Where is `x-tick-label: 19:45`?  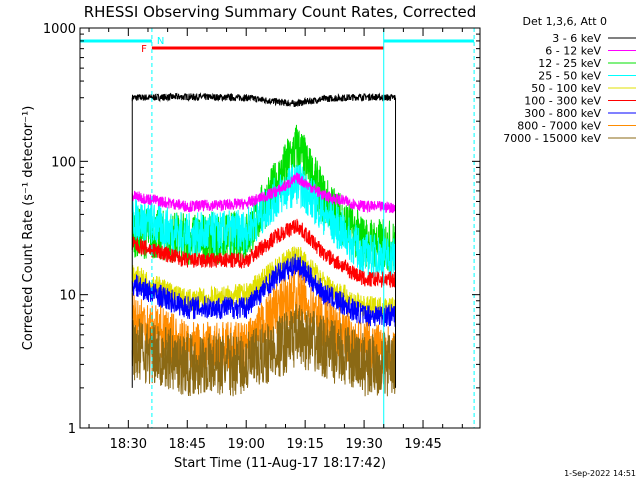
x-tick-label: 19:45 is located at coordinates (422, 444).